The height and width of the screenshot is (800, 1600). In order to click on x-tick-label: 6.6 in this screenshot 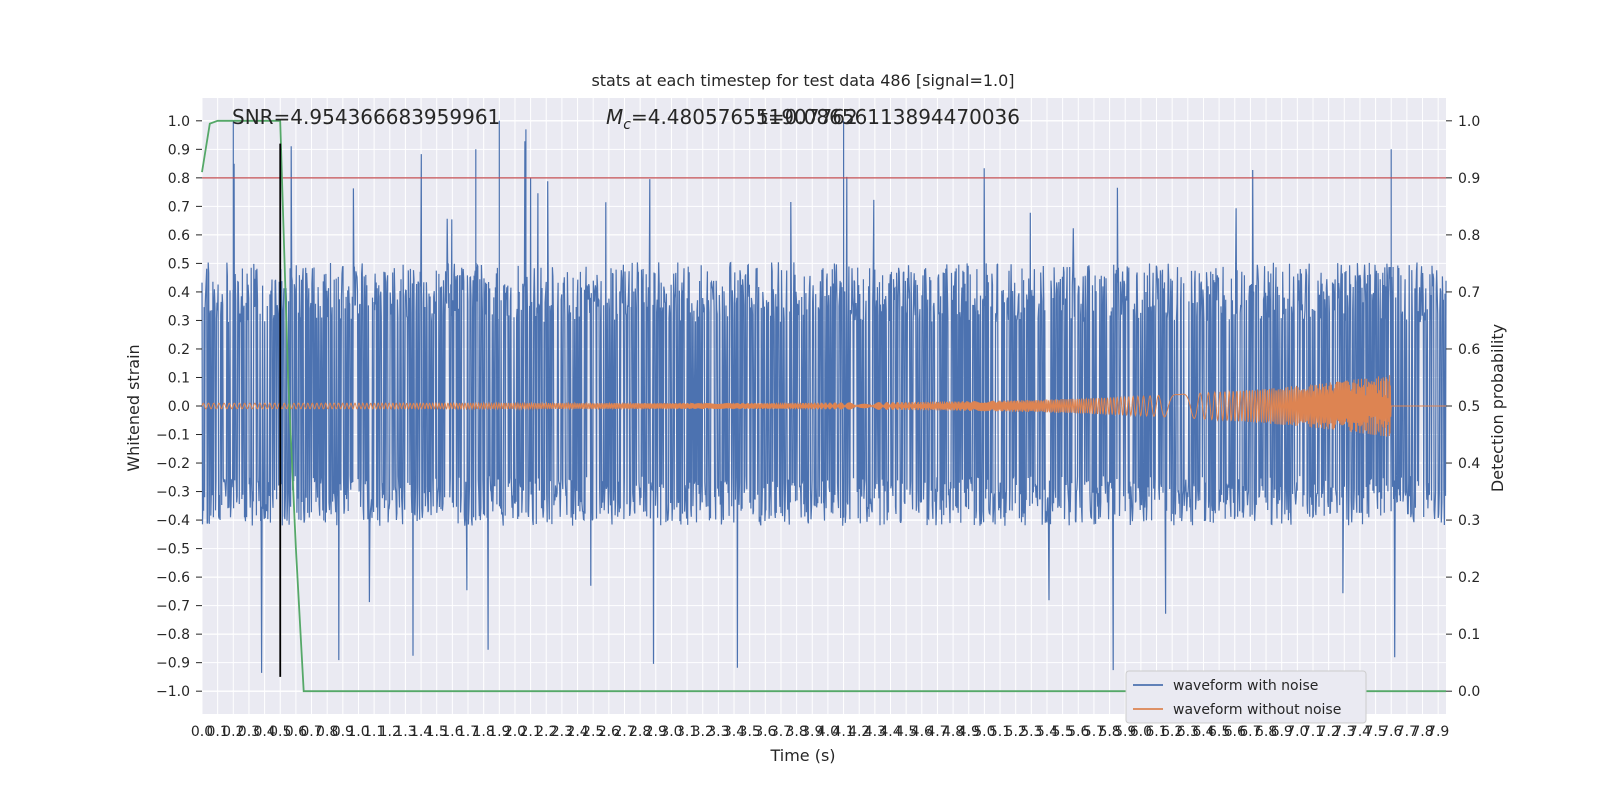, I will do `click(1235, 732)`.